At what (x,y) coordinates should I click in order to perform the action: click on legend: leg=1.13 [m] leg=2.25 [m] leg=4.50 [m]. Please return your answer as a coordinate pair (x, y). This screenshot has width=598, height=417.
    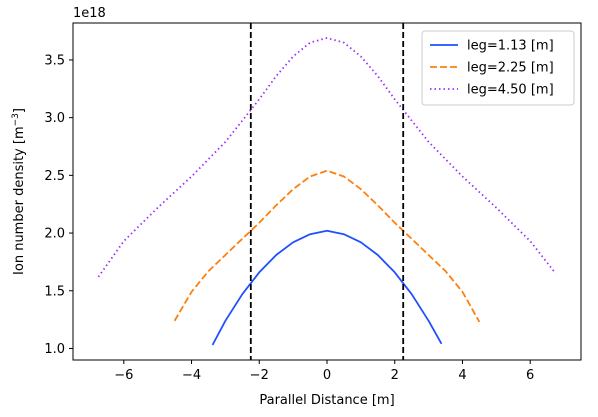
    Looking at the image, I should click on (498, 68).